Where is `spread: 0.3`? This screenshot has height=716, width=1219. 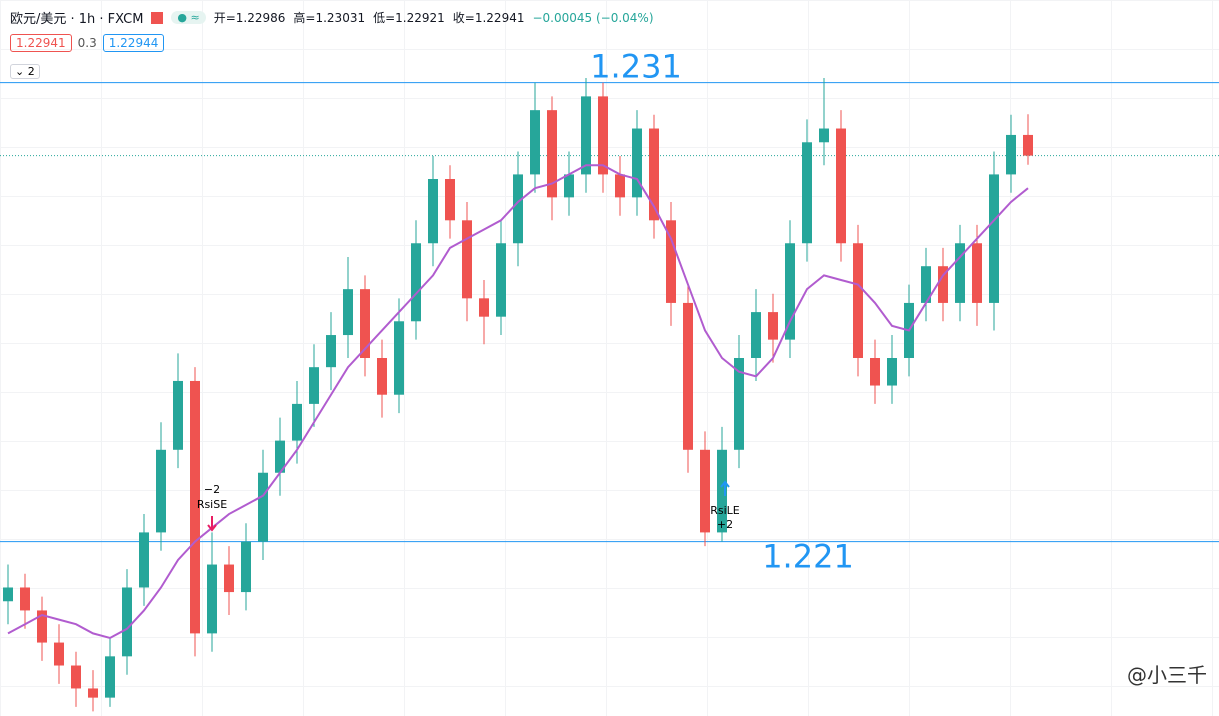
spread: 0.3 is located at coordinates (87, 43).